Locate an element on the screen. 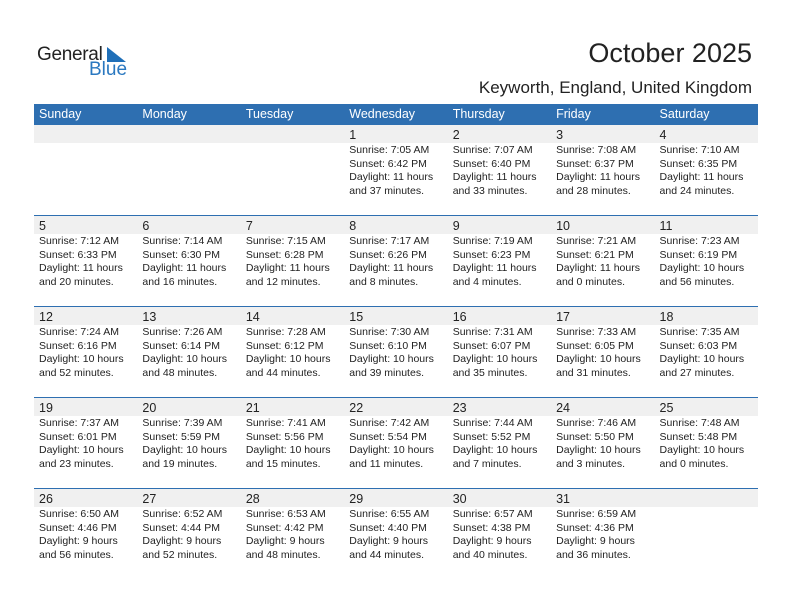  sunrise-text: Sunrise: 7:44 AM is located at coordinates (492, 423).